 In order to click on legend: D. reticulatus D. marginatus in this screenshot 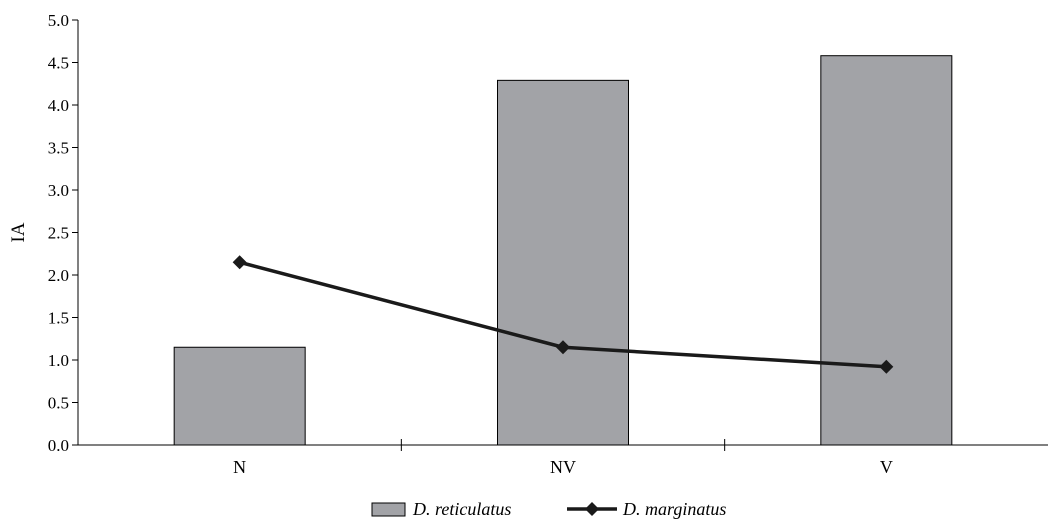, I will do `click(548, 509)`.